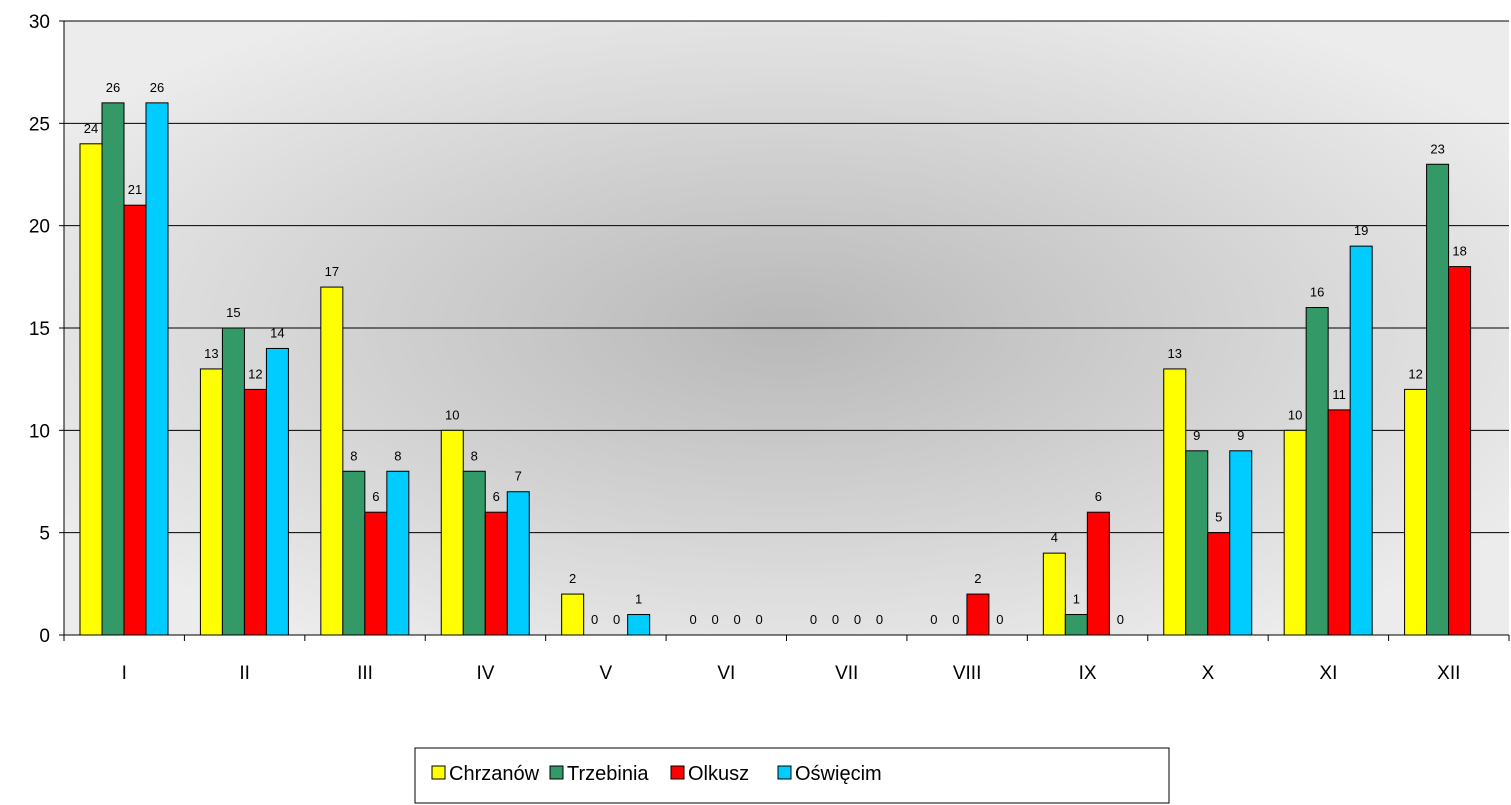  I want to click on y-axis: 0 5 10 15 20 25 30, so click(47, 329).